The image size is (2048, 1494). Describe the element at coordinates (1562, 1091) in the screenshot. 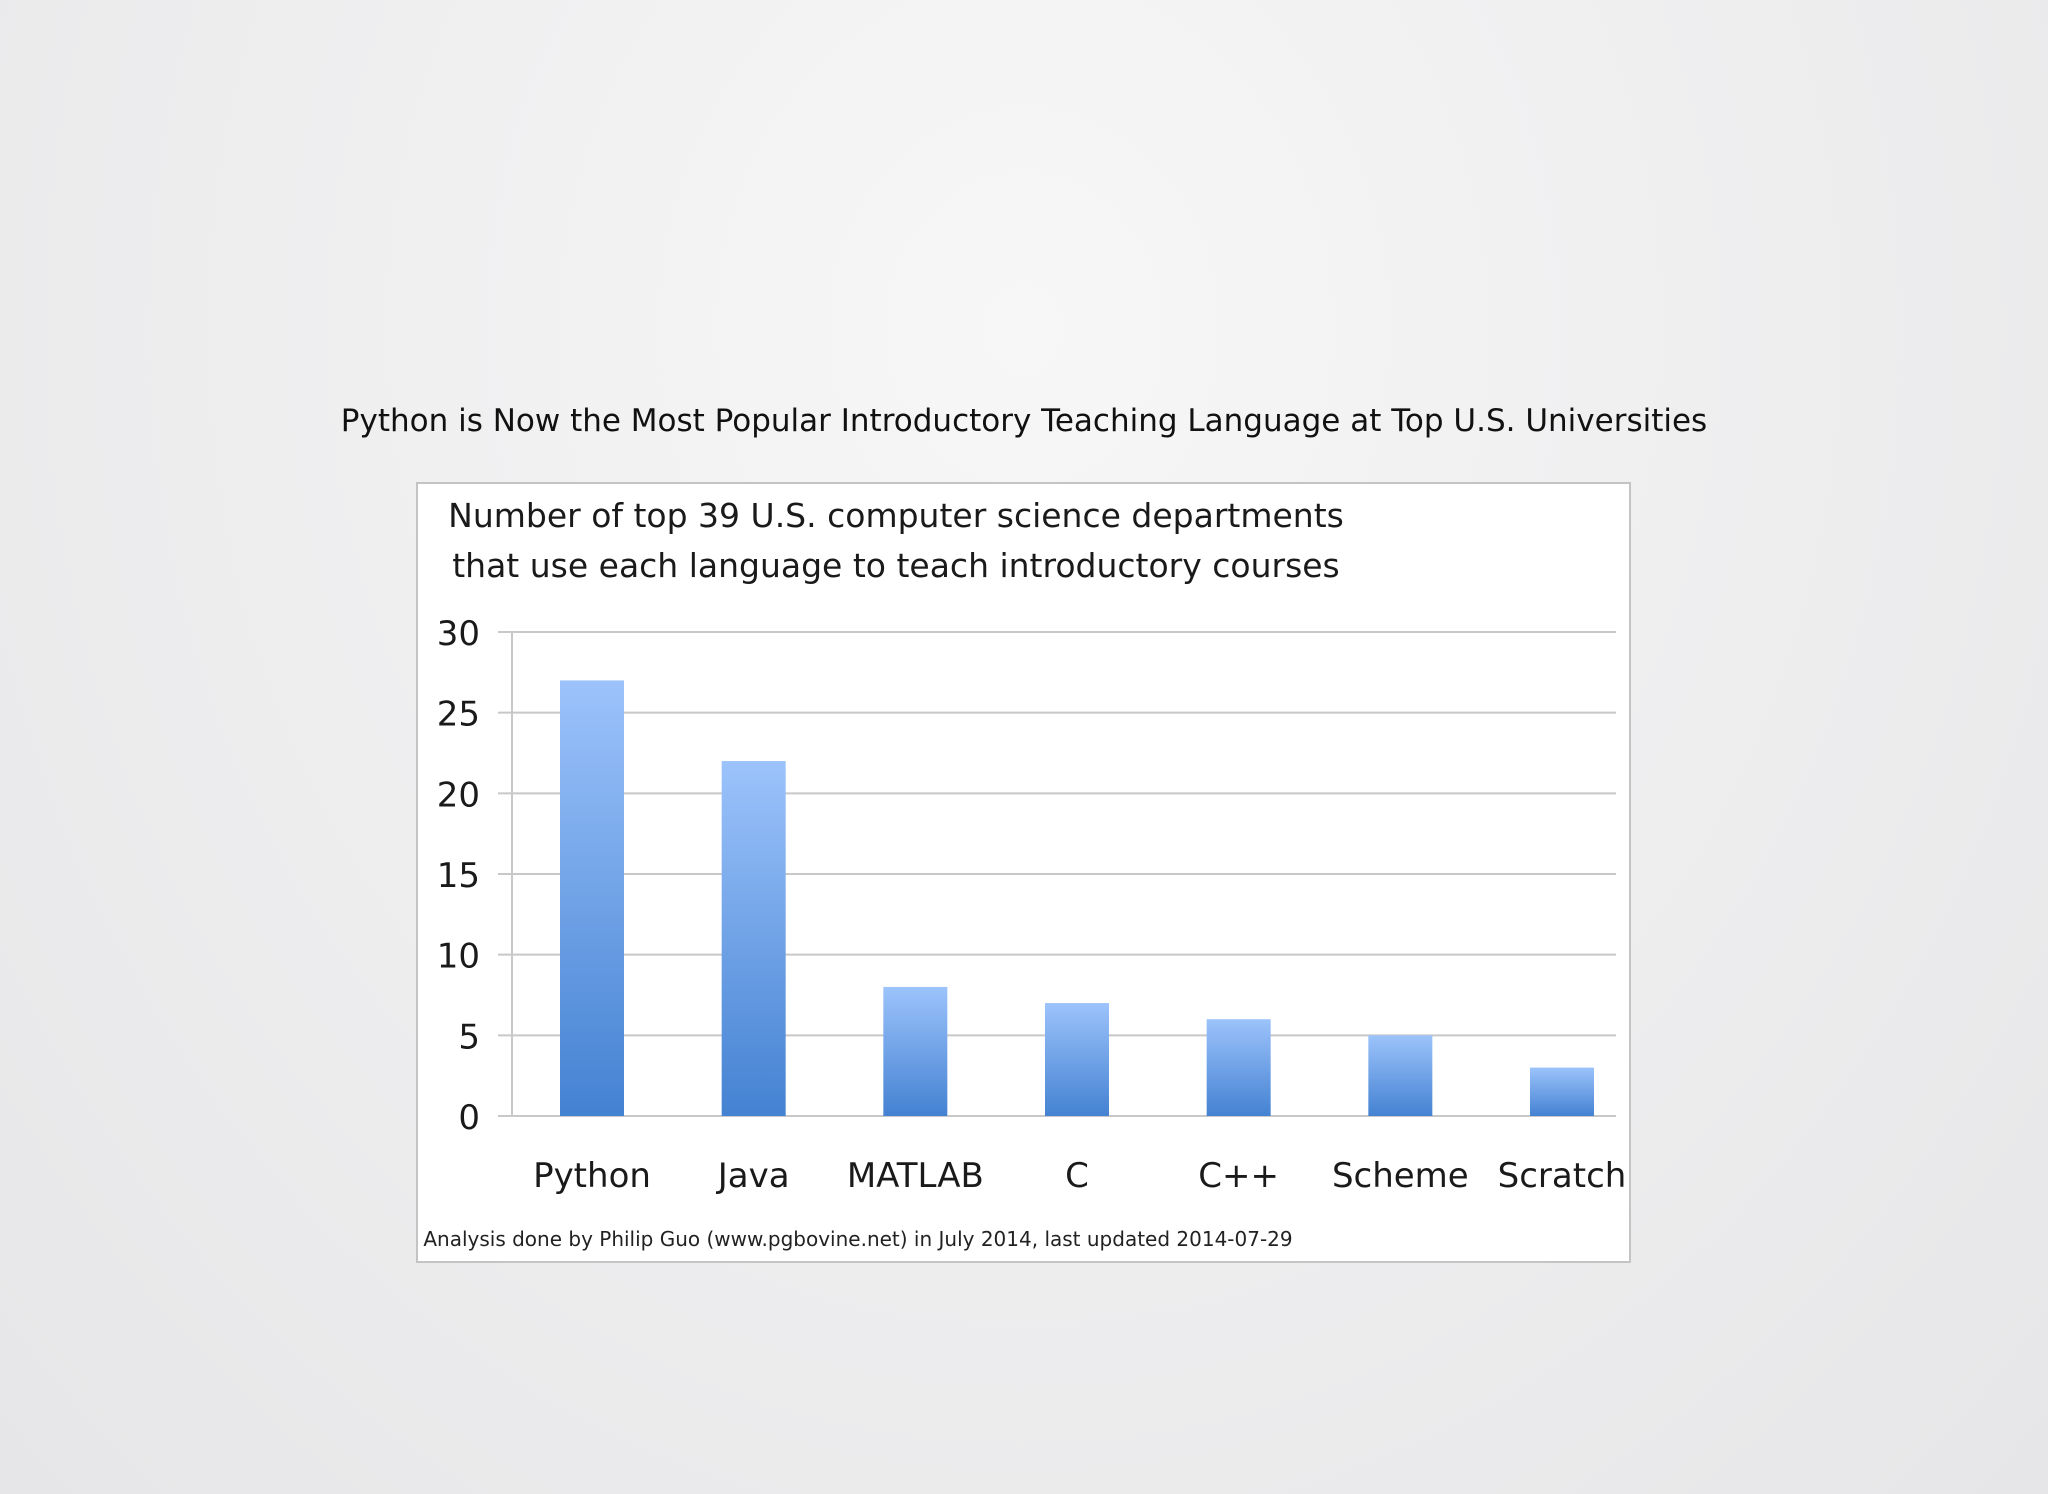

I see `bar-scratch` at that location.